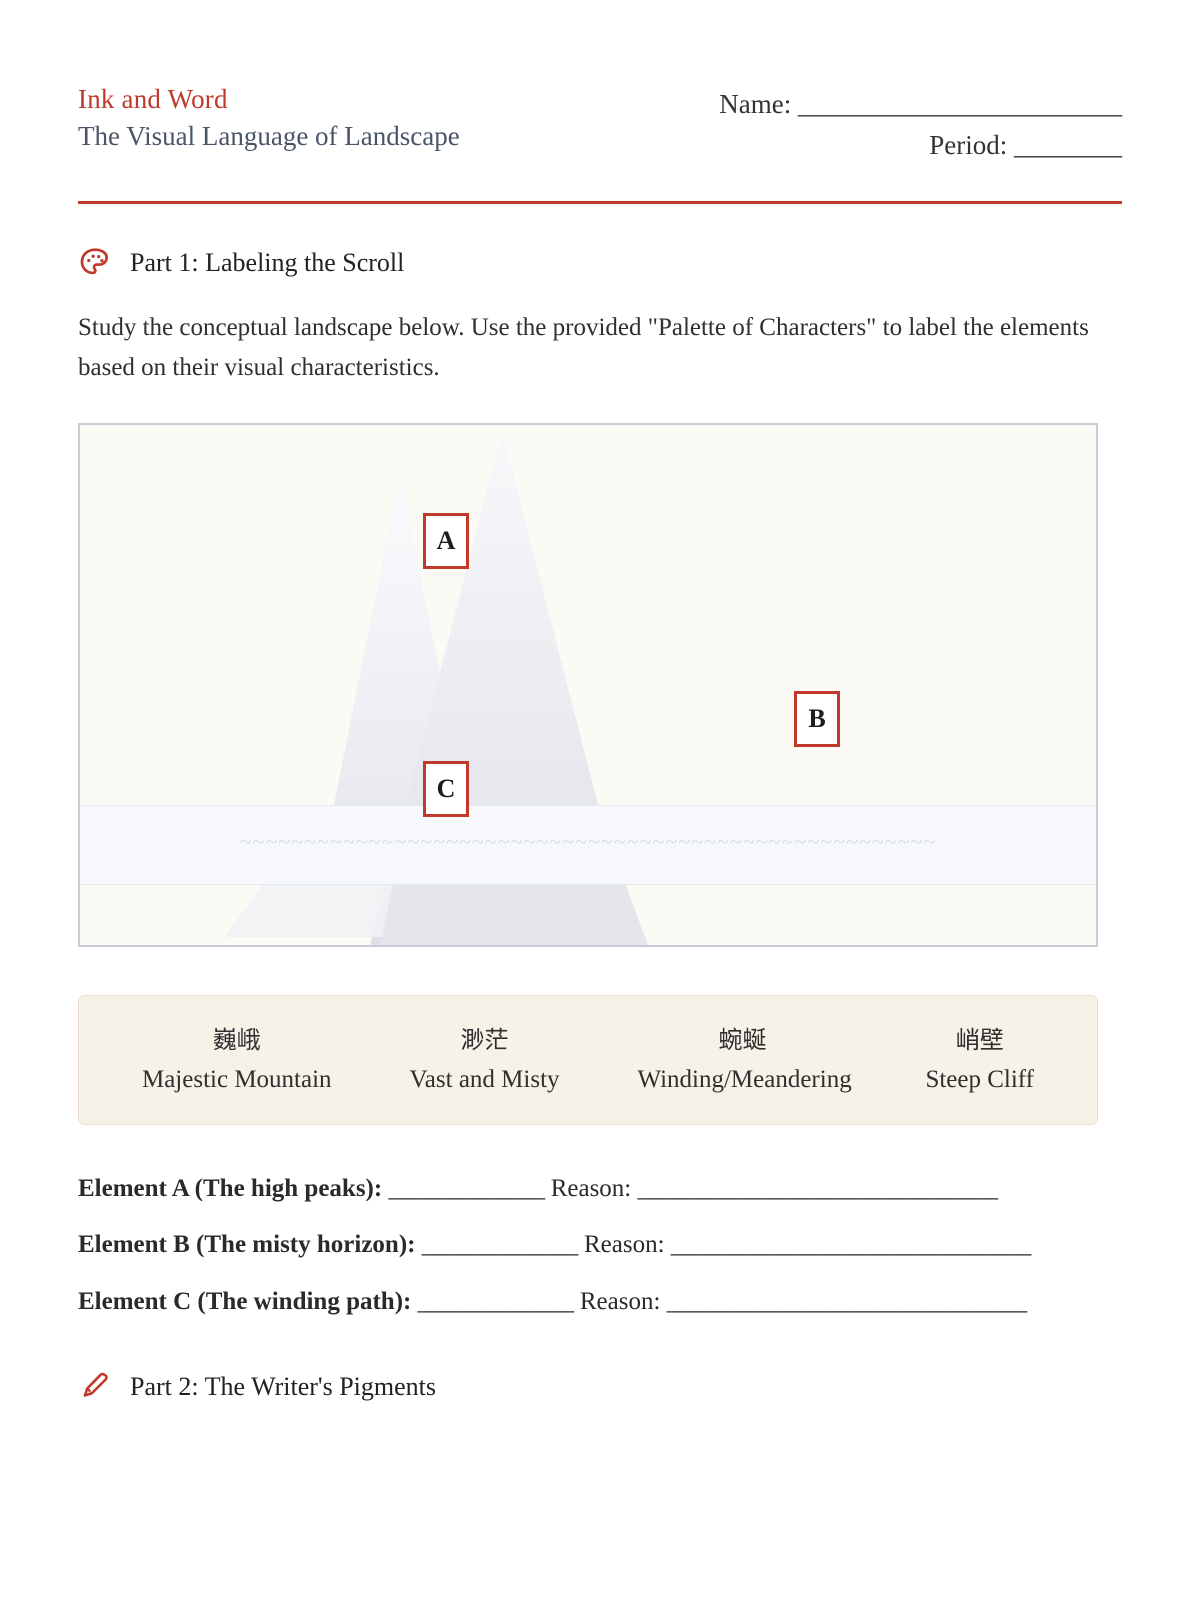 This screenshot has height=1600, width=1200. I want to click on palette-item: 巍峨 Majestic Mountain, so click(237, 1060).